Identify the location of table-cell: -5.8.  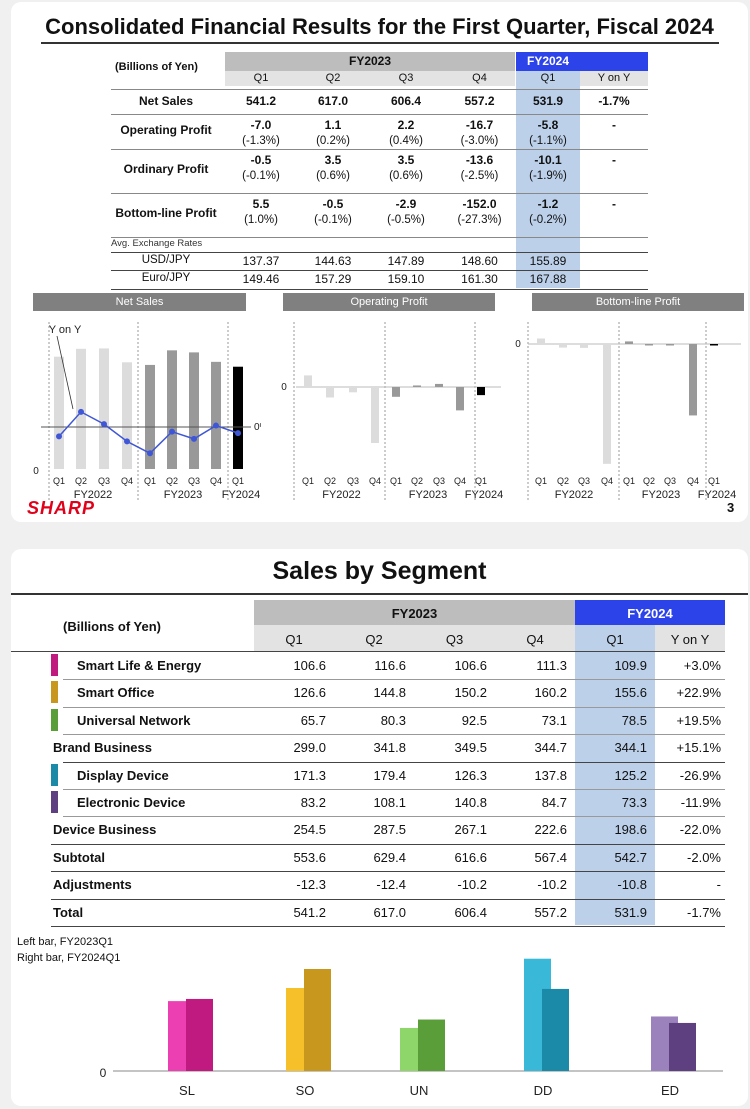
(548, 125).